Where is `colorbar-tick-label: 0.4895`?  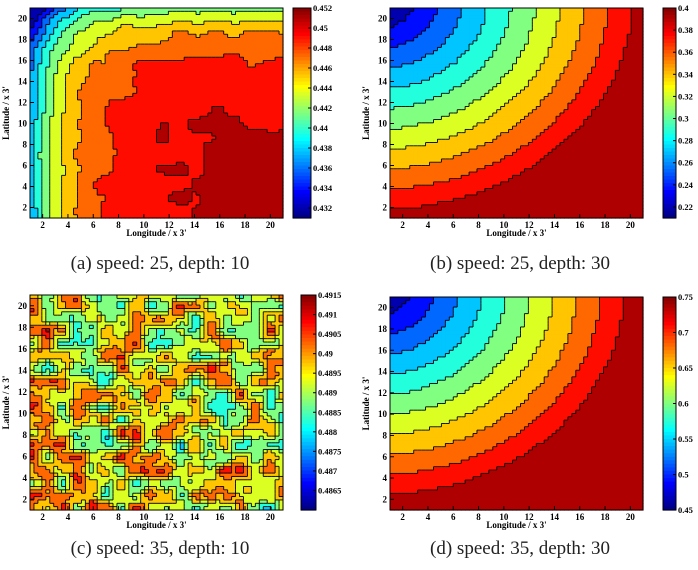
colorbar-tick-label: 0.4895 is located at coordinates (329, 373).